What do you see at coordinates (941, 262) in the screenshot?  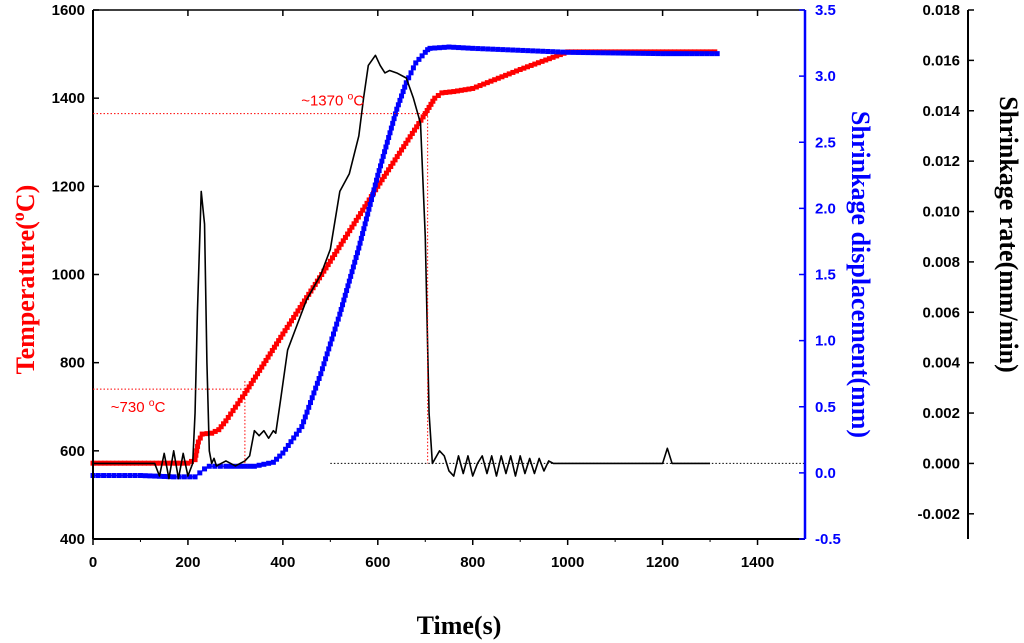 I see `y-right2-tick-label: 0.008` at bounding box center [941, 262].